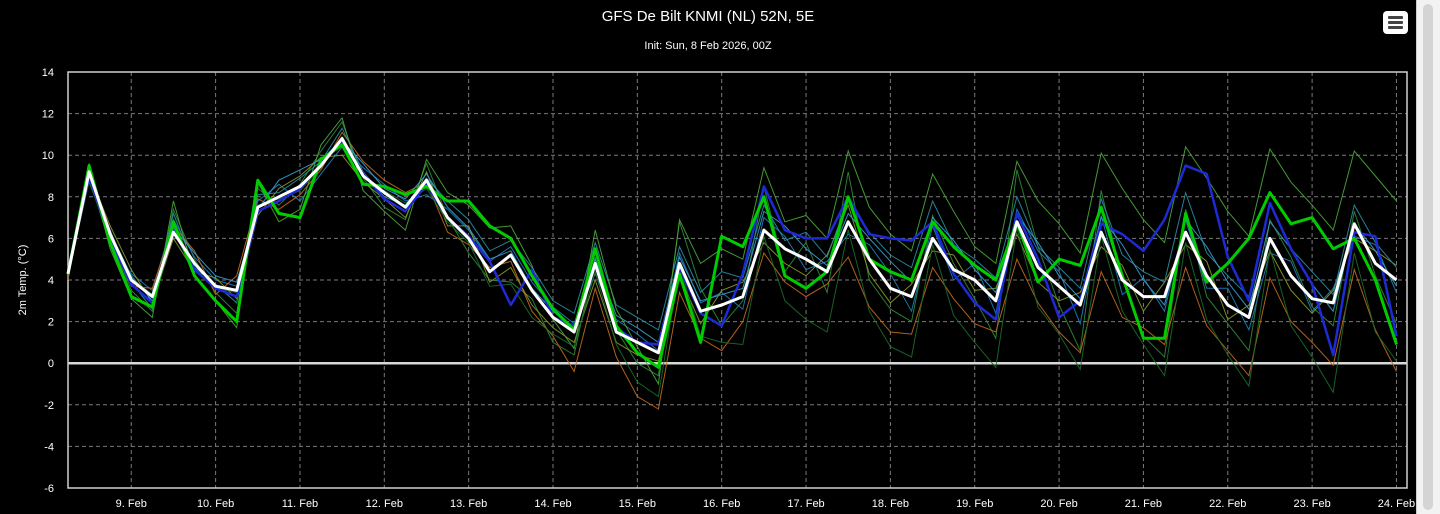 Image resolution: width=1440 pixels, height=514 pixels. Describe the element at coordinates (49, 447) in the screenshot. I see `y-tick-label: -4` at that location.